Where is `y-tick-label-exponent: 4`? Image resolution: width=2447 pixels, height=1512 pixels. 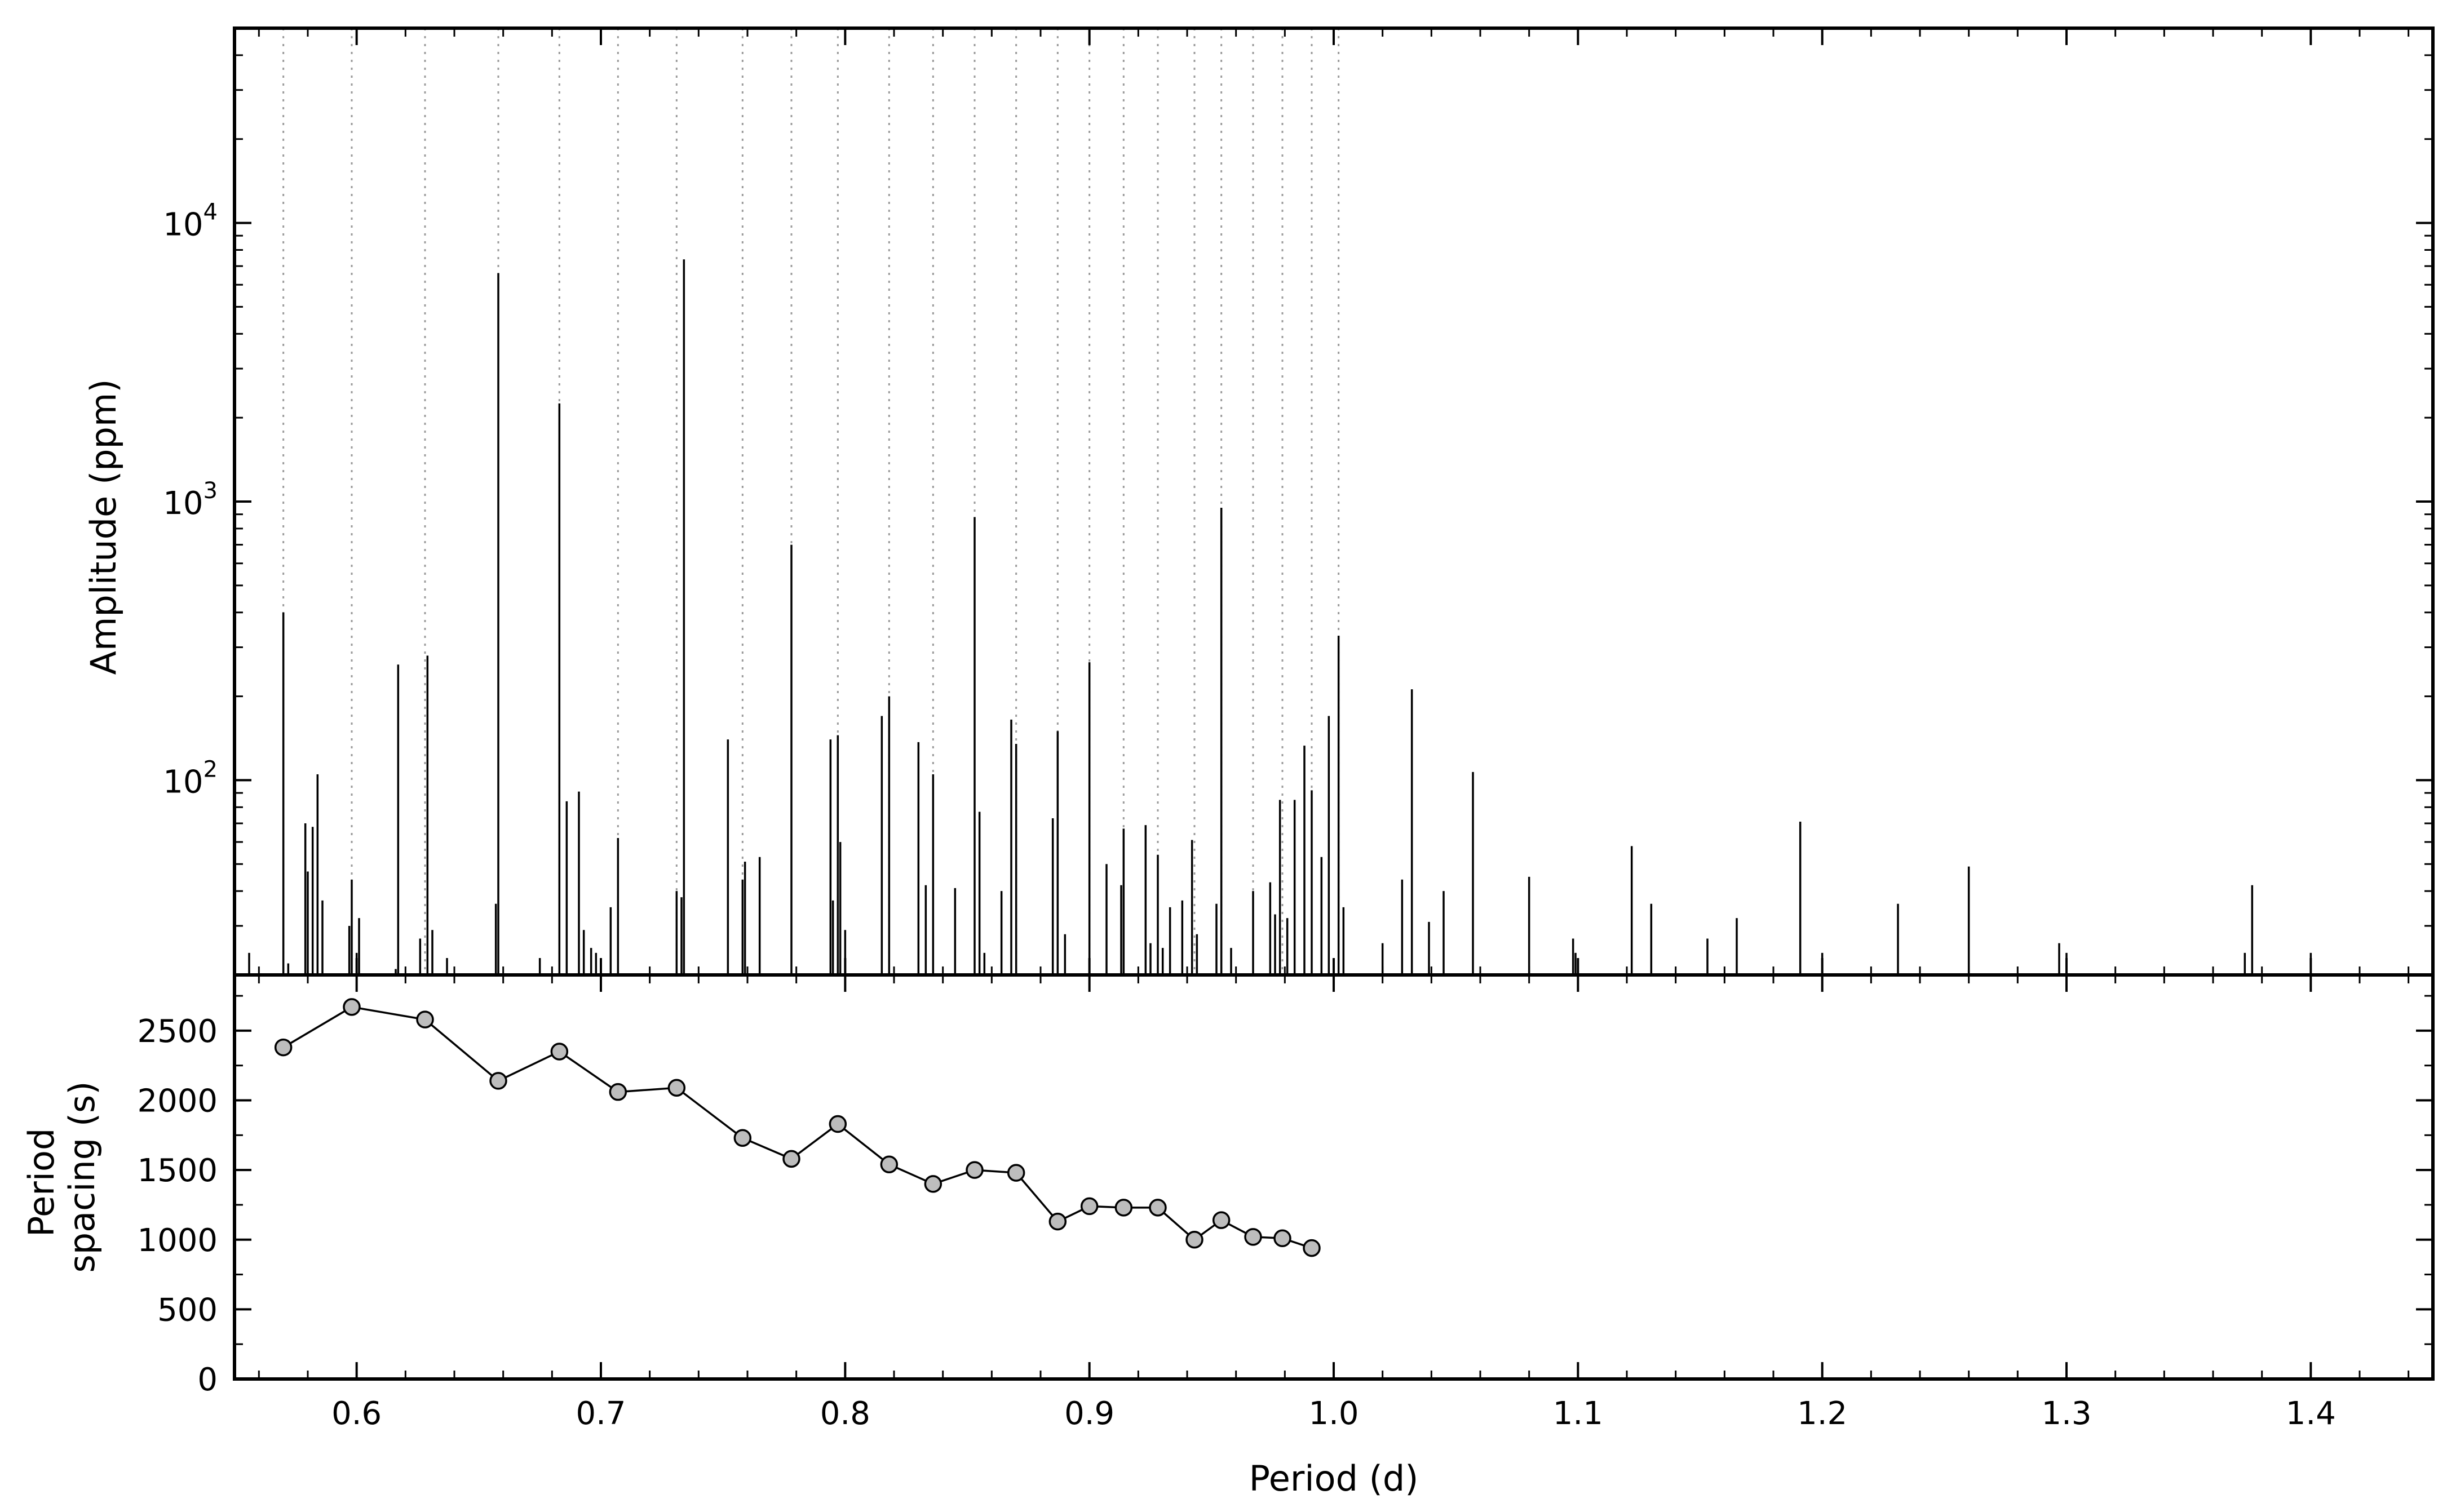
y-tick-label-exponent: 4 is located at coordinates (211, 212).